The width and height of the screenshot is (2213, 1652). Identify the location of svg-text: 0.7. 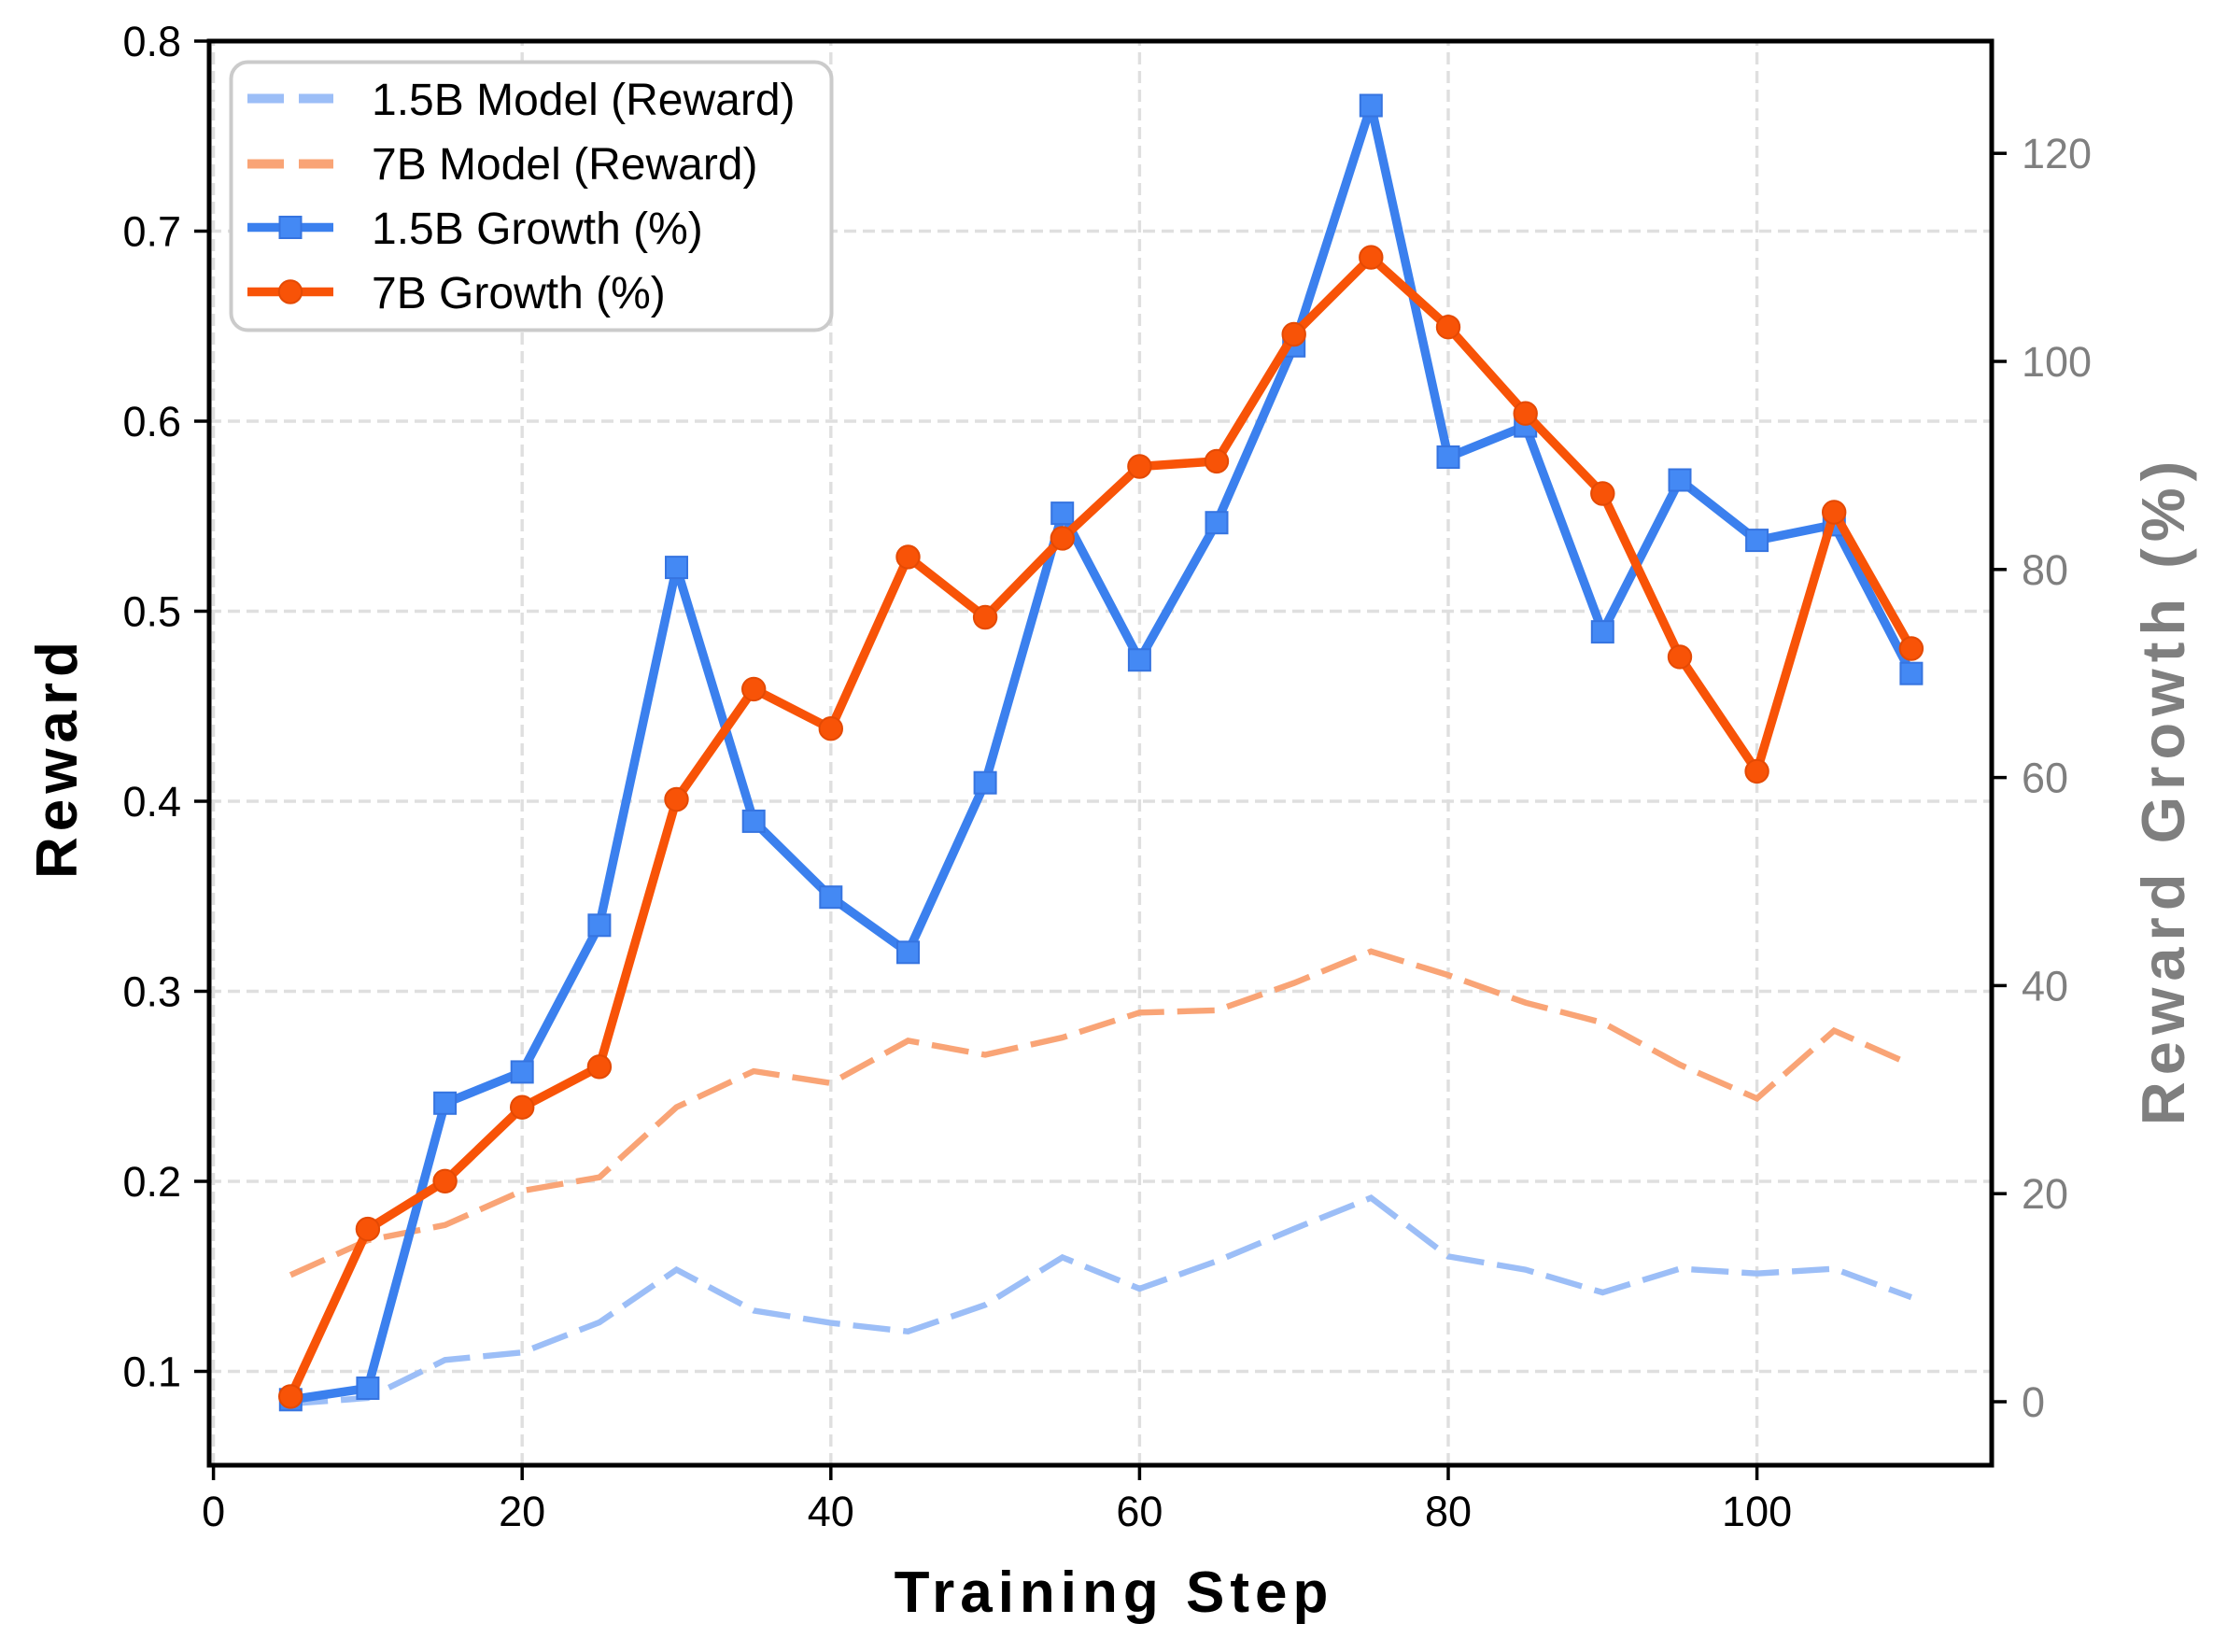
(152, 232).